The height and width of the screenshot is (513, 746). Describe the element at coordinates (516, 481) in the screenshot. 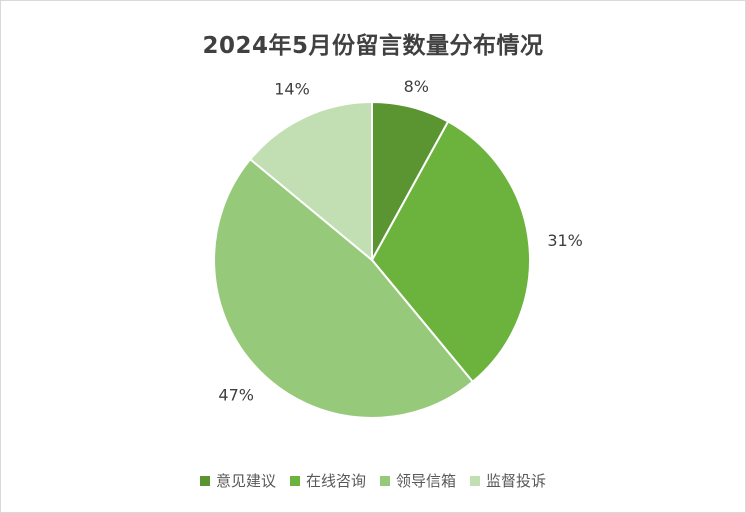

I see `legend-label: 监督投诉` at that location.